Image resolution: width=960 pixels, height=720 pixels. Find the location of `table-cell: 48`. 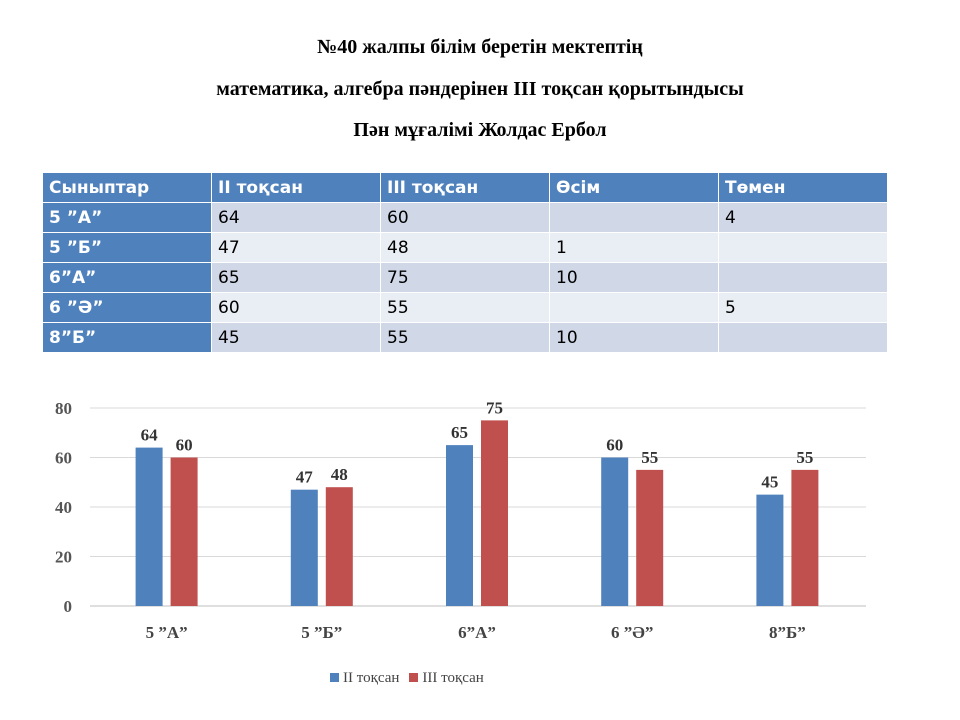

table-cell: 48 is located at coordinates (465, 247).